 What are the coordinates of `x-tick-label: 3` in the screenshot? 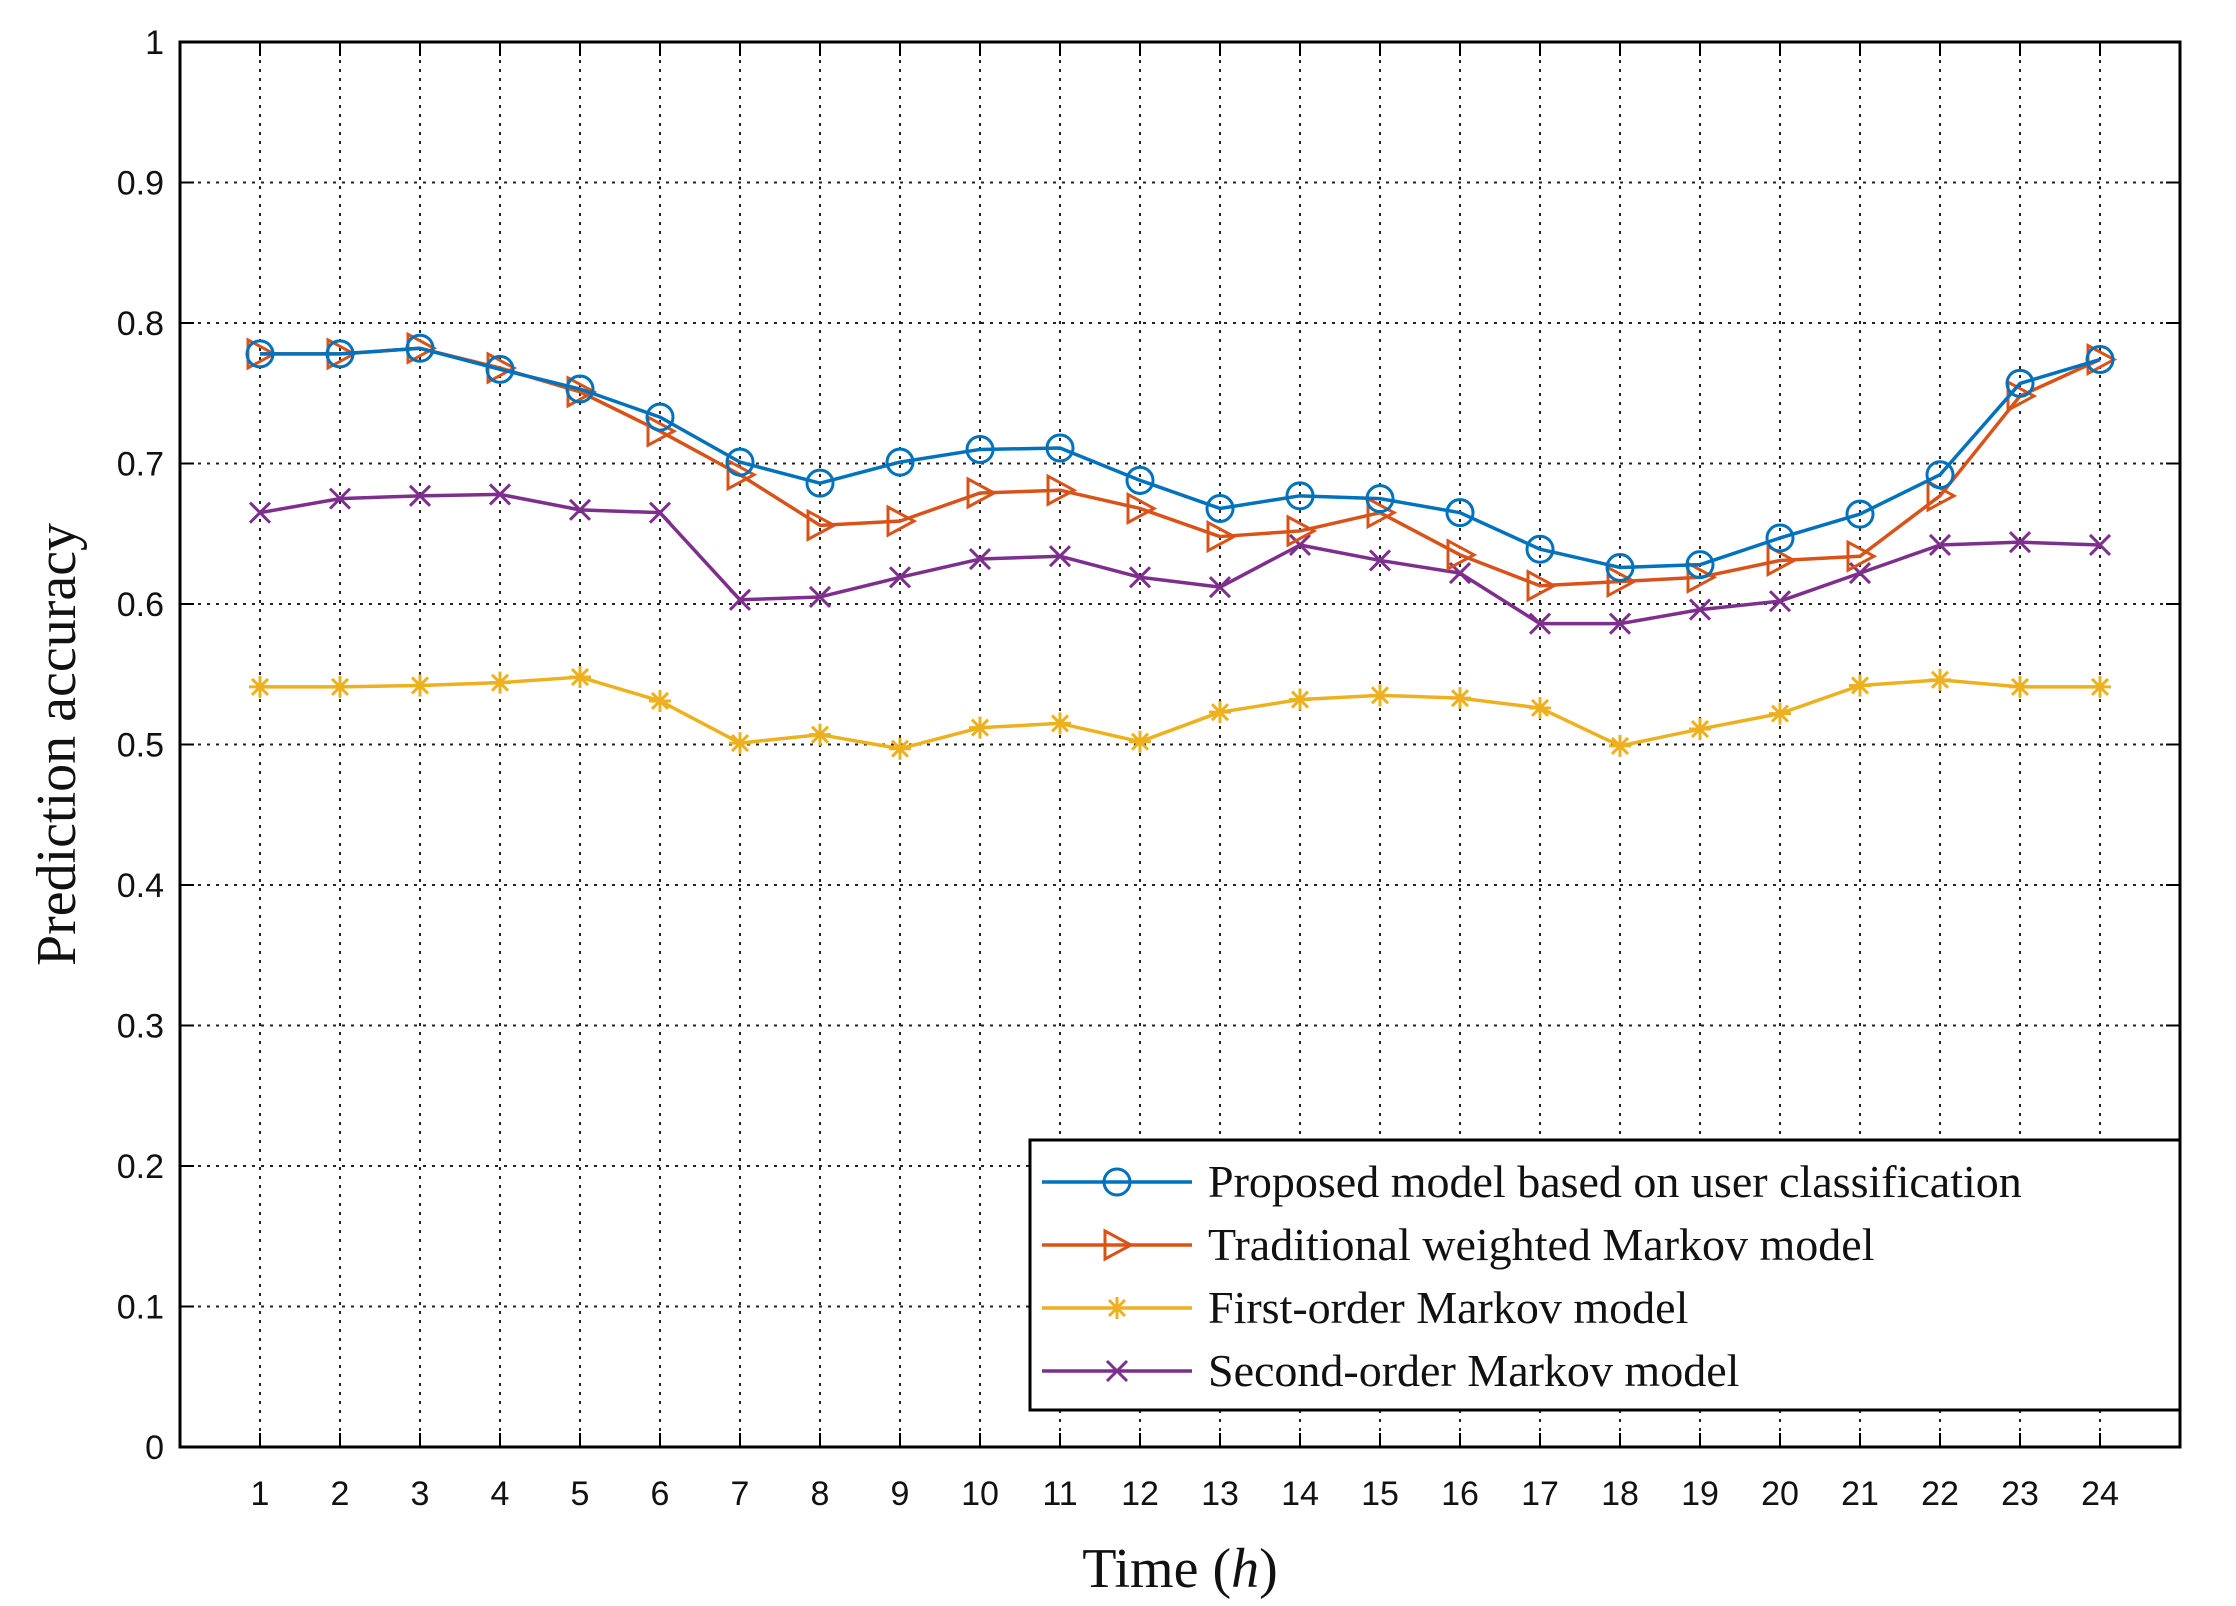 It's located at (420, 1494).